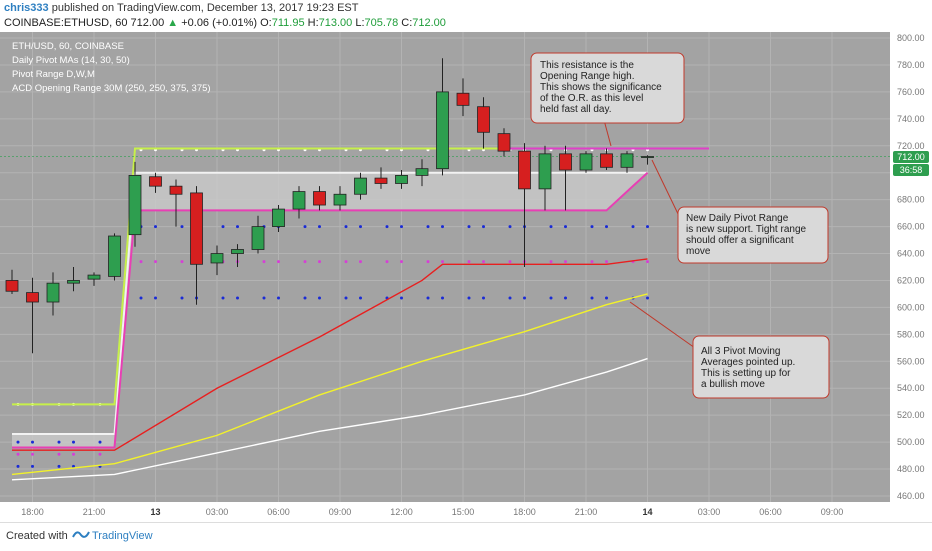 The height and width of the screenshot is (551, 932). I want to click on callout-pivot-range-pointer, so click(666, 189).